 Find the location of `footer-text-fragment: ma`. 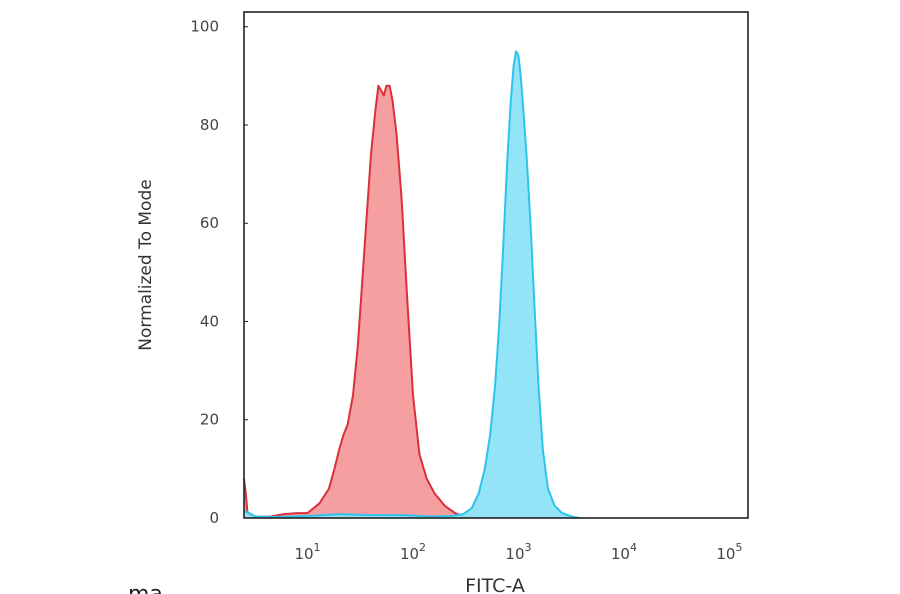

footer-text-fragment: ma is located at coordinates (145, 588).